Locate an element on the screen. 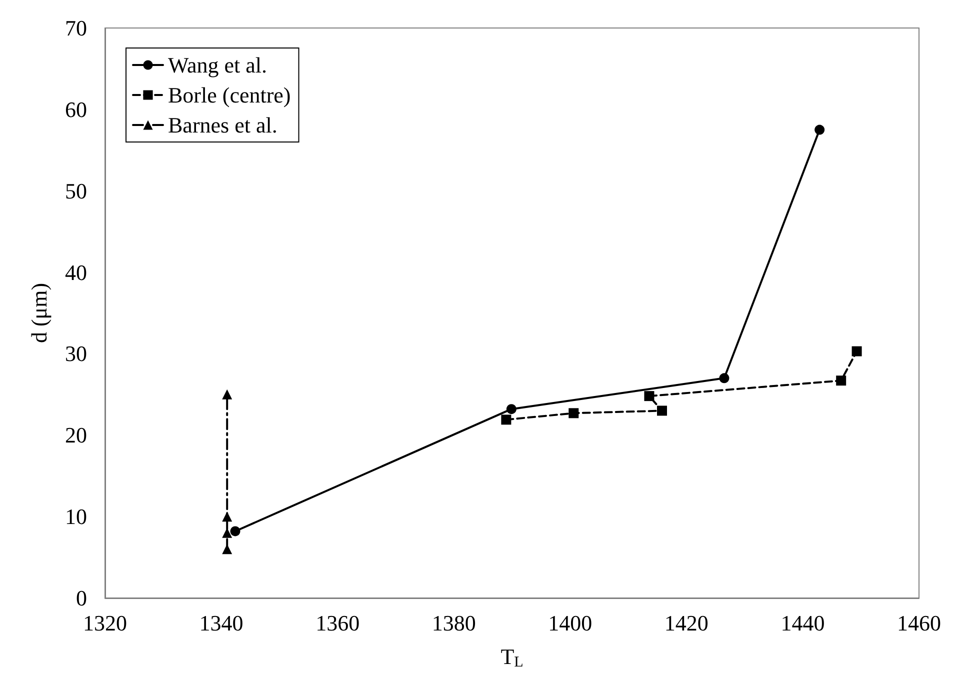 The height and width of the screenshot is (696, 959). x-tick-label: 1440 is located at coordinates (802, 623).